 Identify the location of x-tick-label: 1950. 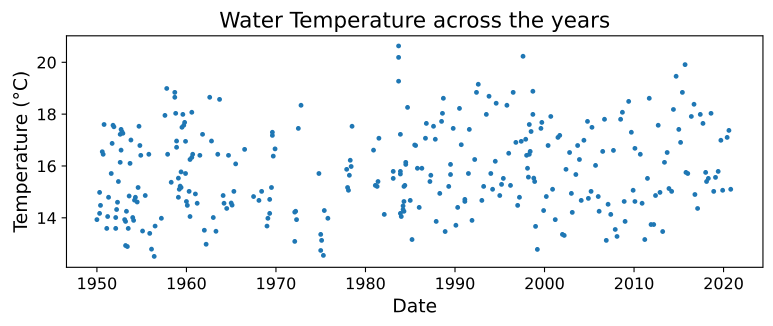
(97, 283).